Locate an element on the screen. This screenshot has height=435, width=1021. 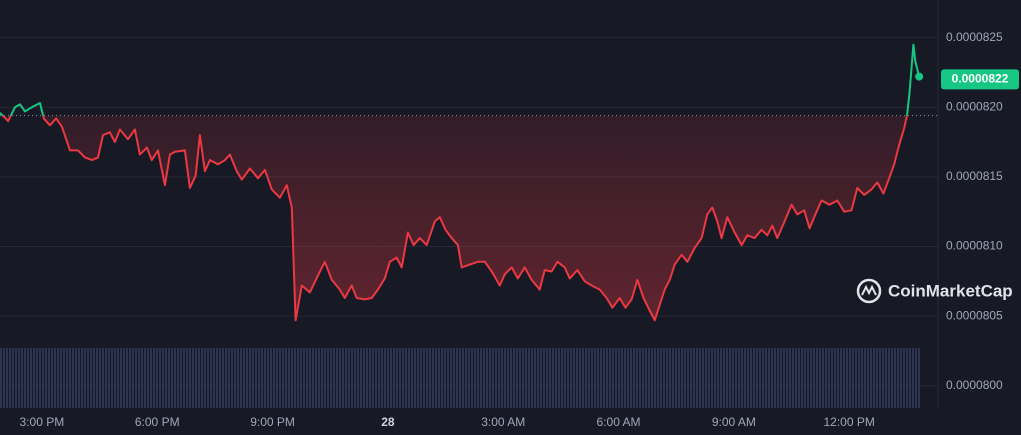
current-price-label: 0.0000822 is located at coordinates (980, 79).